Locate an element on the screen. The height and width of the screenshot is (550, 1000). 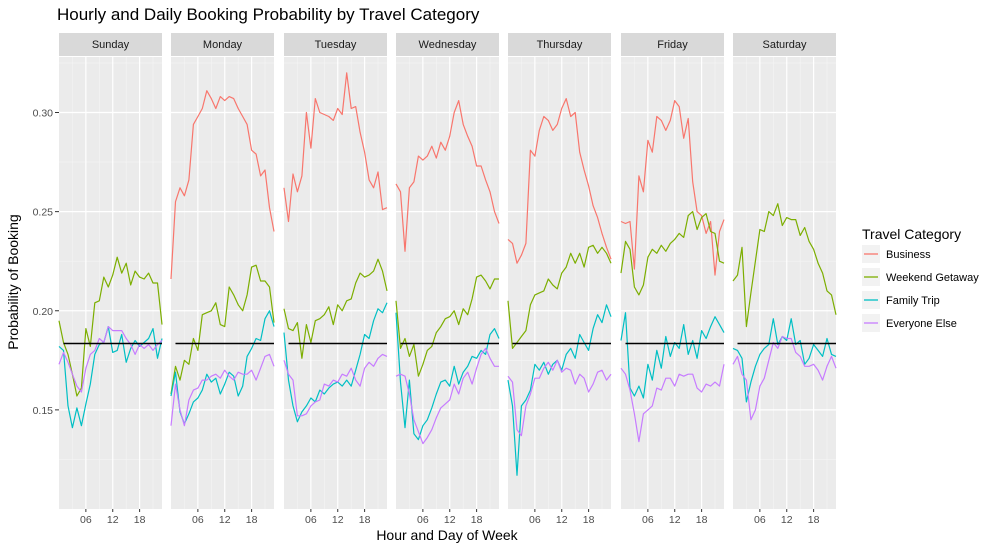
legend-label: Everyone Else is located at coordinates (921, 324).